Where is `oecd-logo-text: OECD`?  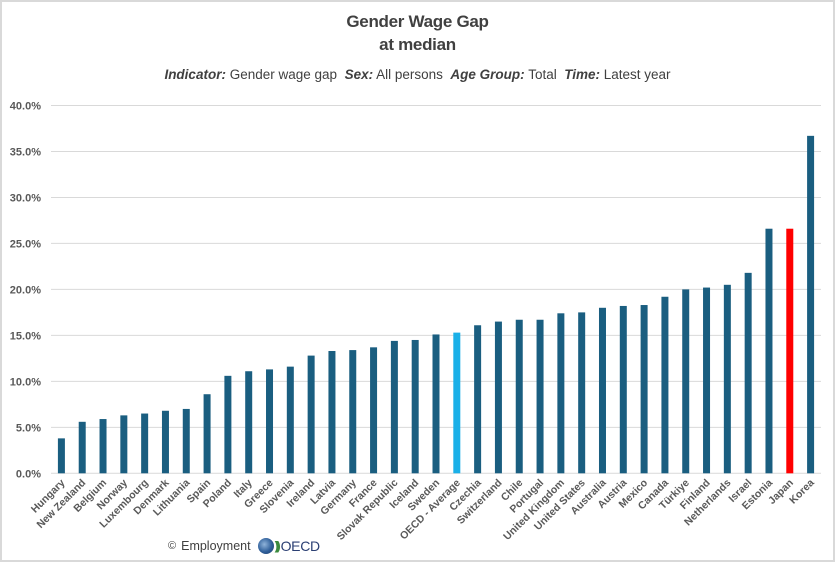 oecd-logo-text: OECD is located at coordinates (300, 546).